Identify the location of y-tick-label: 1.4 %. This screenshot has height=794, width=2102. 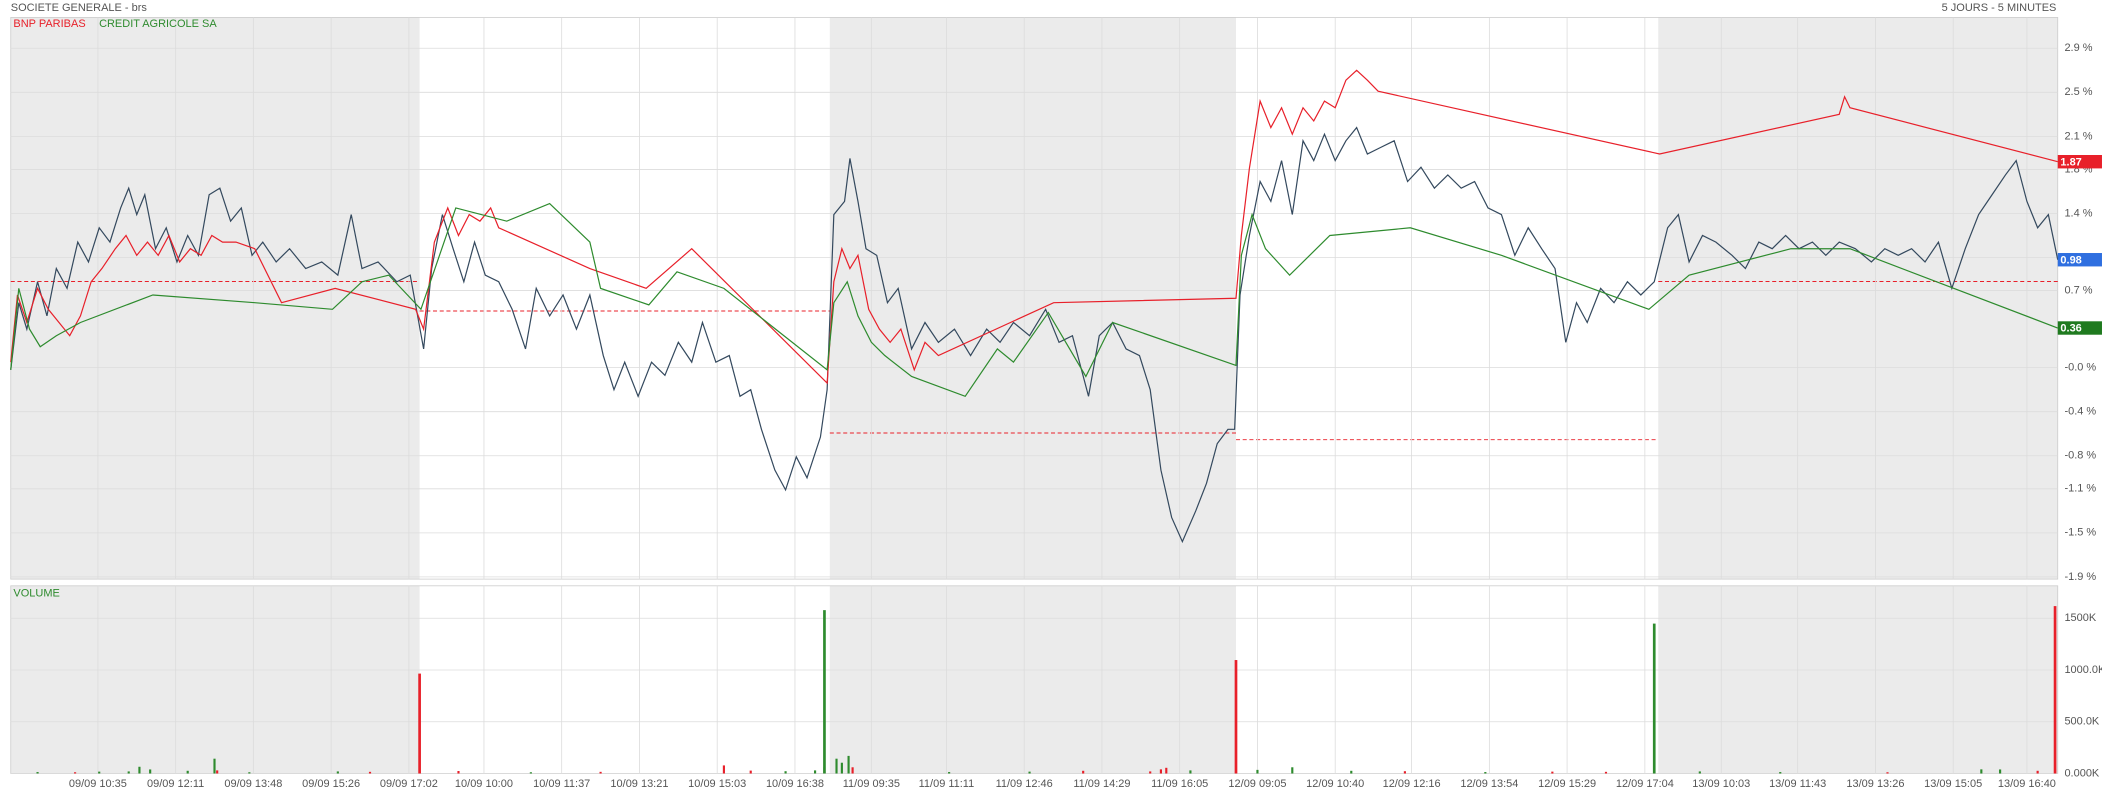
(2078, 213).